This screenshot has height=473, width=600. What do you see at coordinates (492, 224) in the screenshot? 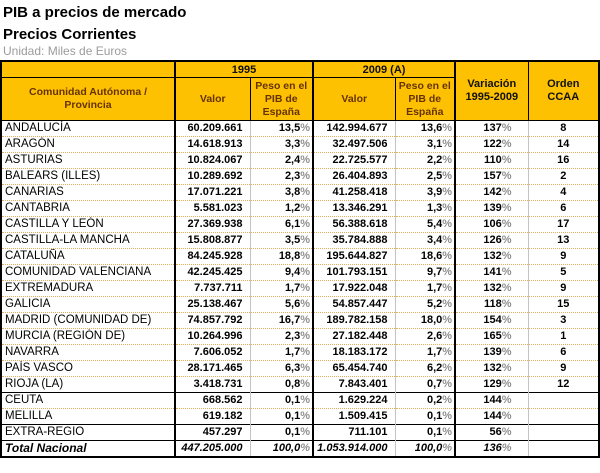
I see `variacion-cell: 106%` at bounding box center [492, 224].